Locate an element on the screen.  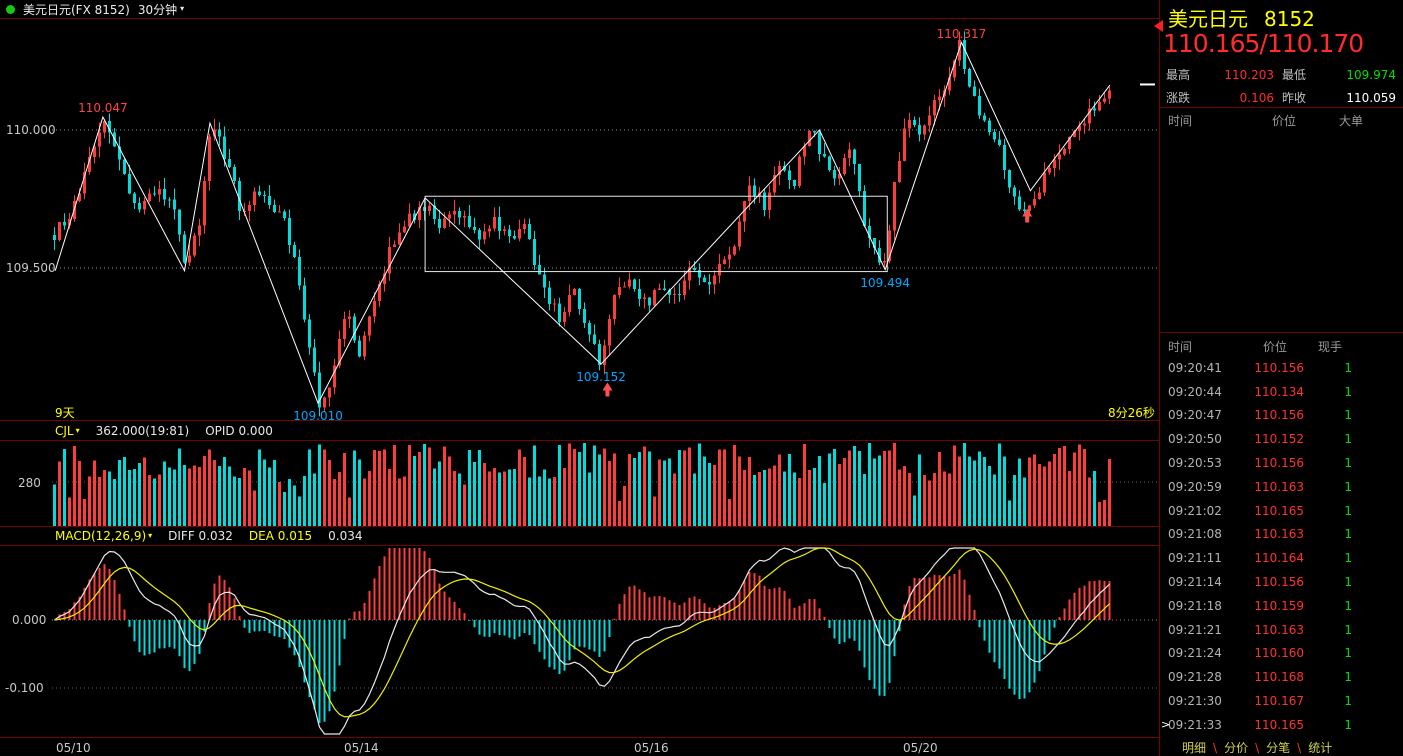
tick-volume-header: 现手 is located at coordinates (1329, 347).